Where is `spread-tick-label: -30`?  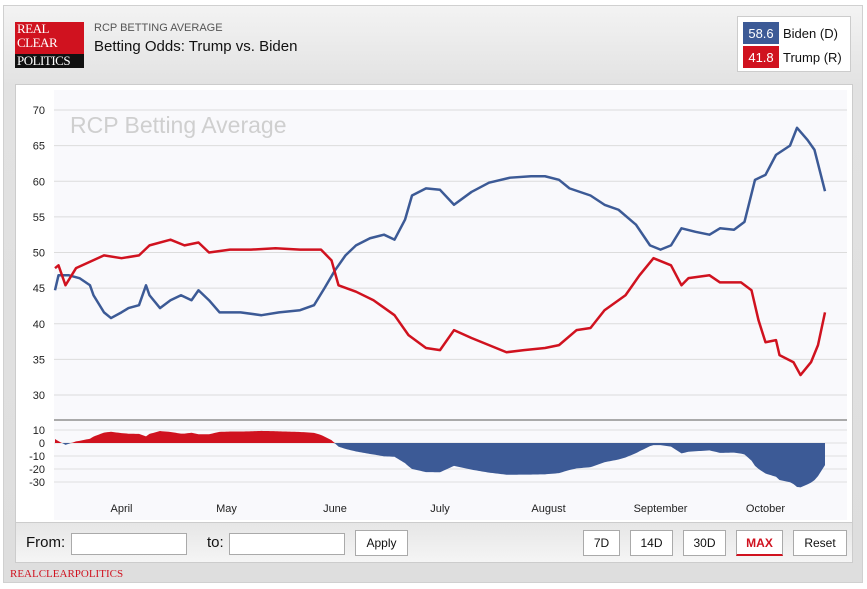 spread-tick-label: -30 is located at coordinates (37, 483).